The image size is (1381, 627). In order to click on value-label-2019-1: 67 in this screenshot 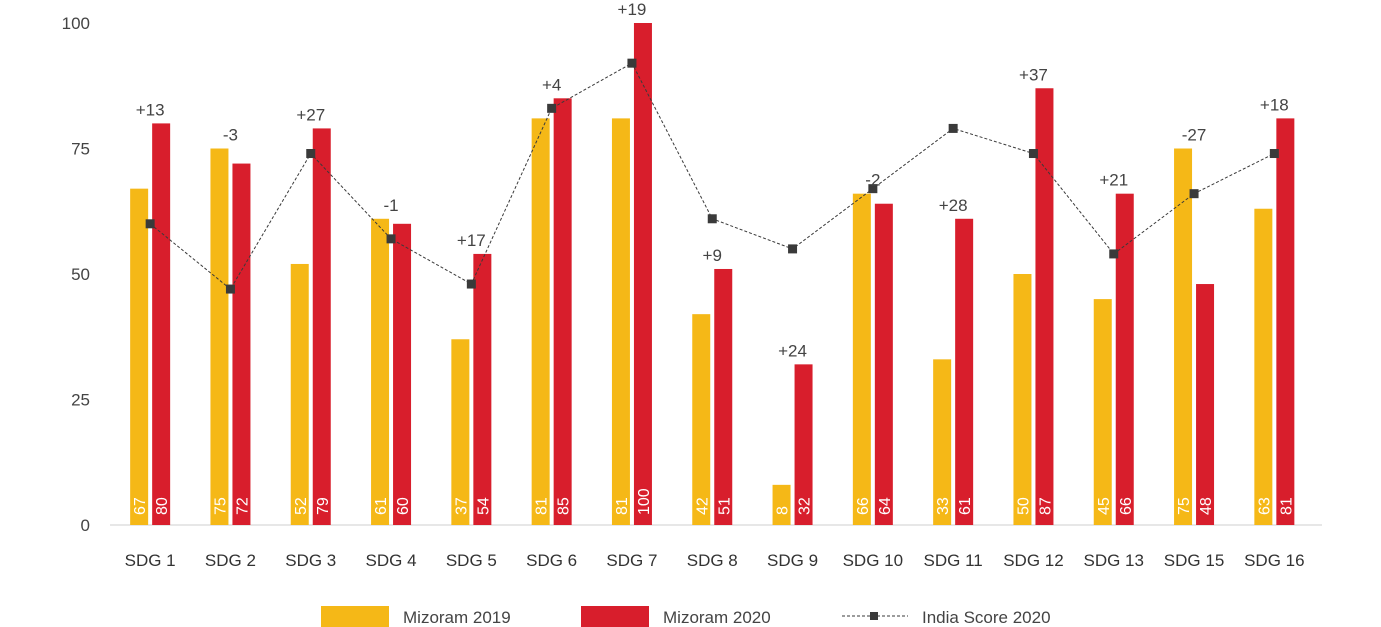, I will do `click(140, 506)`.